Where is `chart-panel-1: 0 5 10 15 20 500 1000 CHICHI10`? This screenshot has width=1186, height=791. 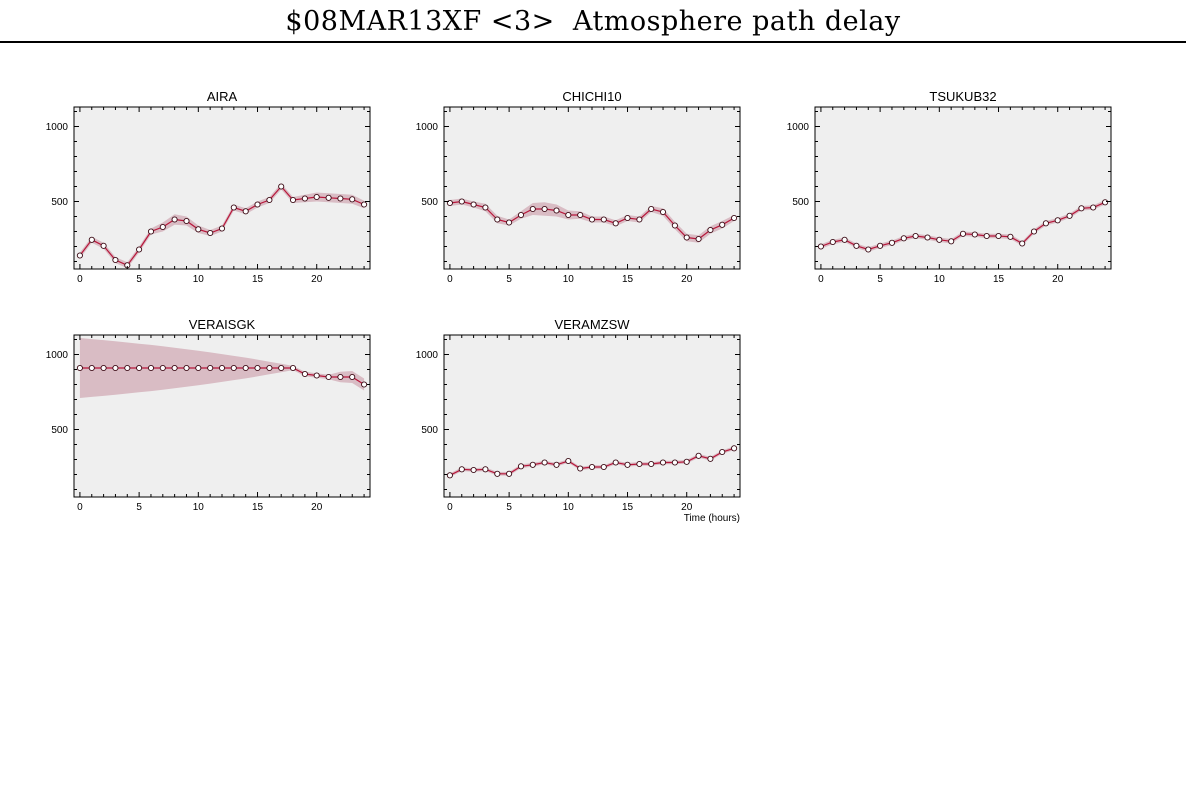
chart-panel-1: 0 5 10 15 20 500 1000 CHICHI10 is located at coordinates (578, 187).